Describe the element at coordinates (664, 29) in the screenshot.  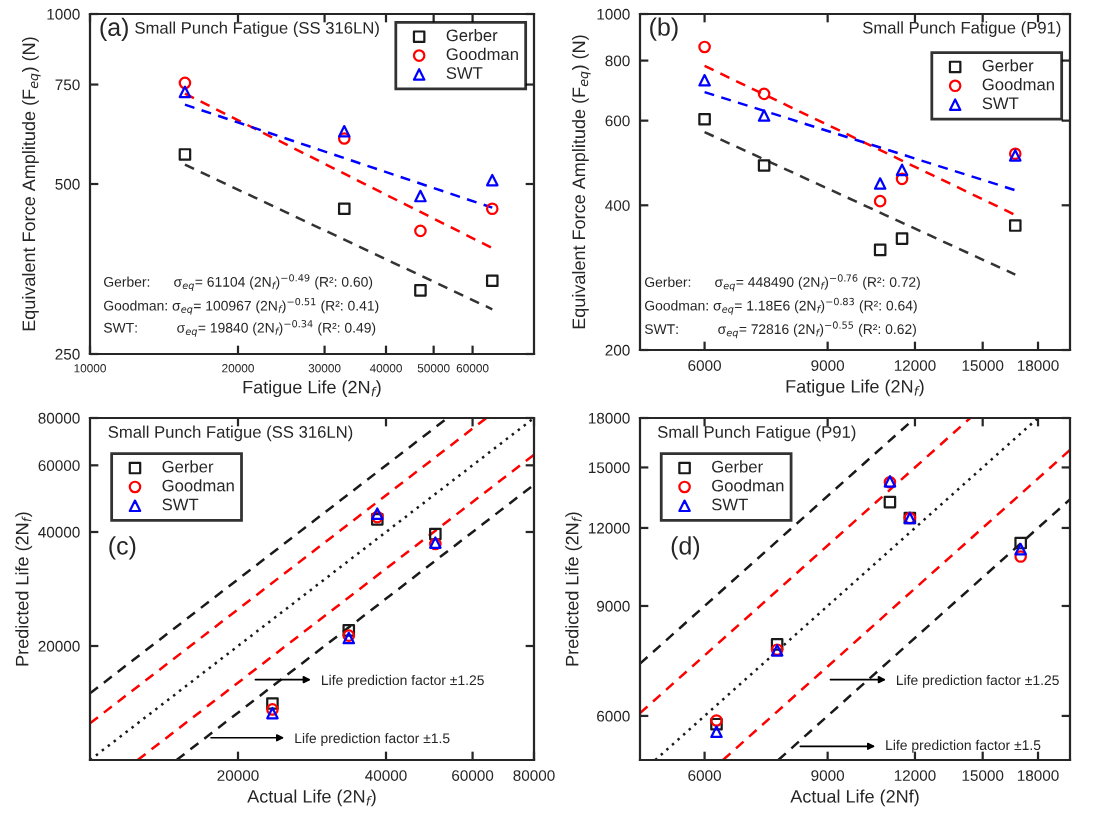
I see `annotation: (b)` at that location.